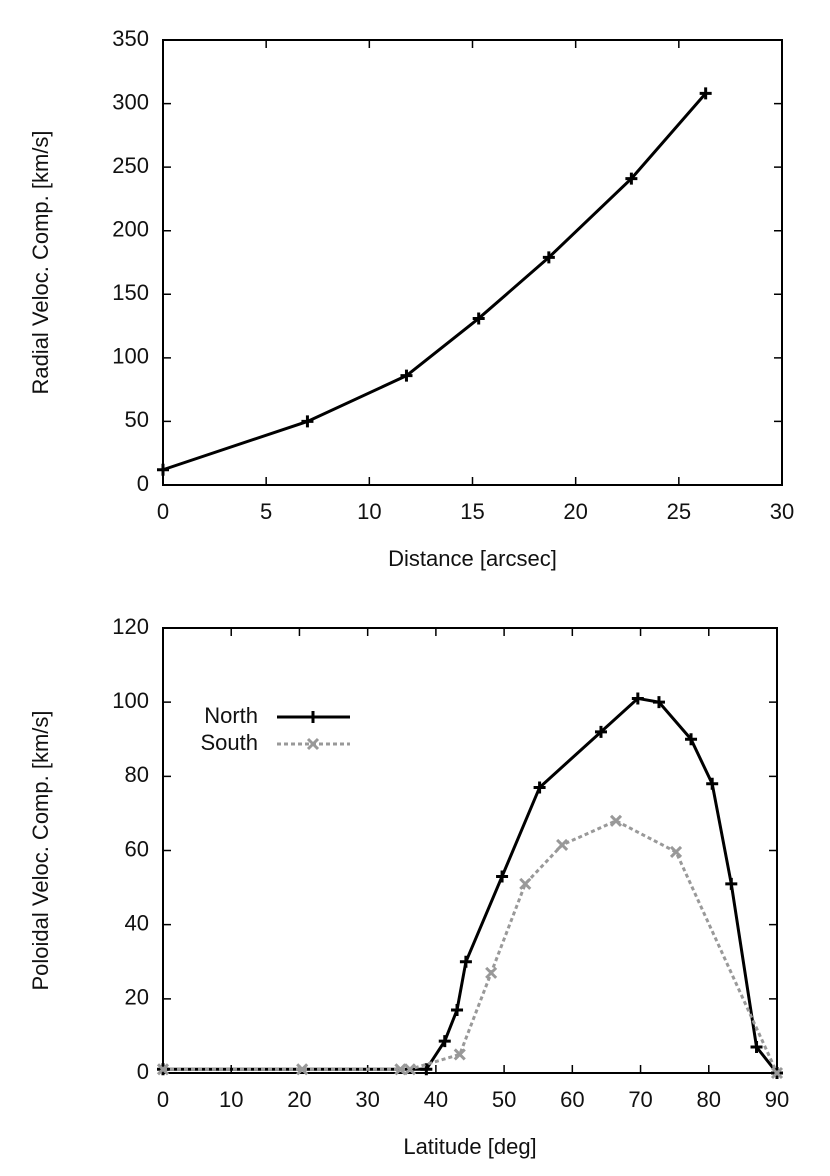 The height and width of the screenshot is (1176, 830). What do you see at coordinates (130, 165) in the screenshot?
I see `y-tick-label: 250` at bounding box center [130, 165].